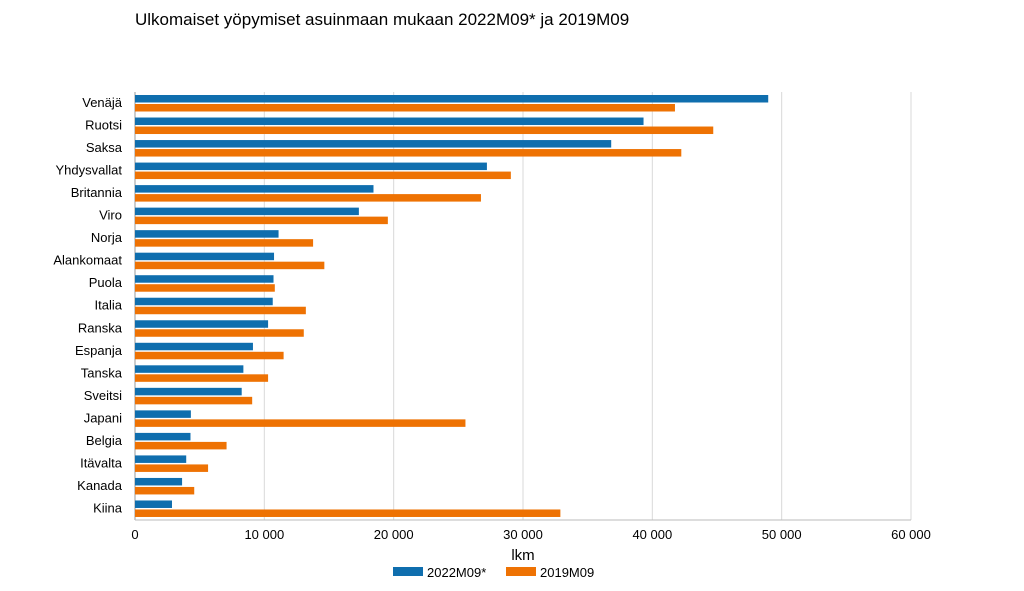  Describe the element at coordinates (523, 534) in the screenshot. I see `x-tick-label: 30 000` at that location.